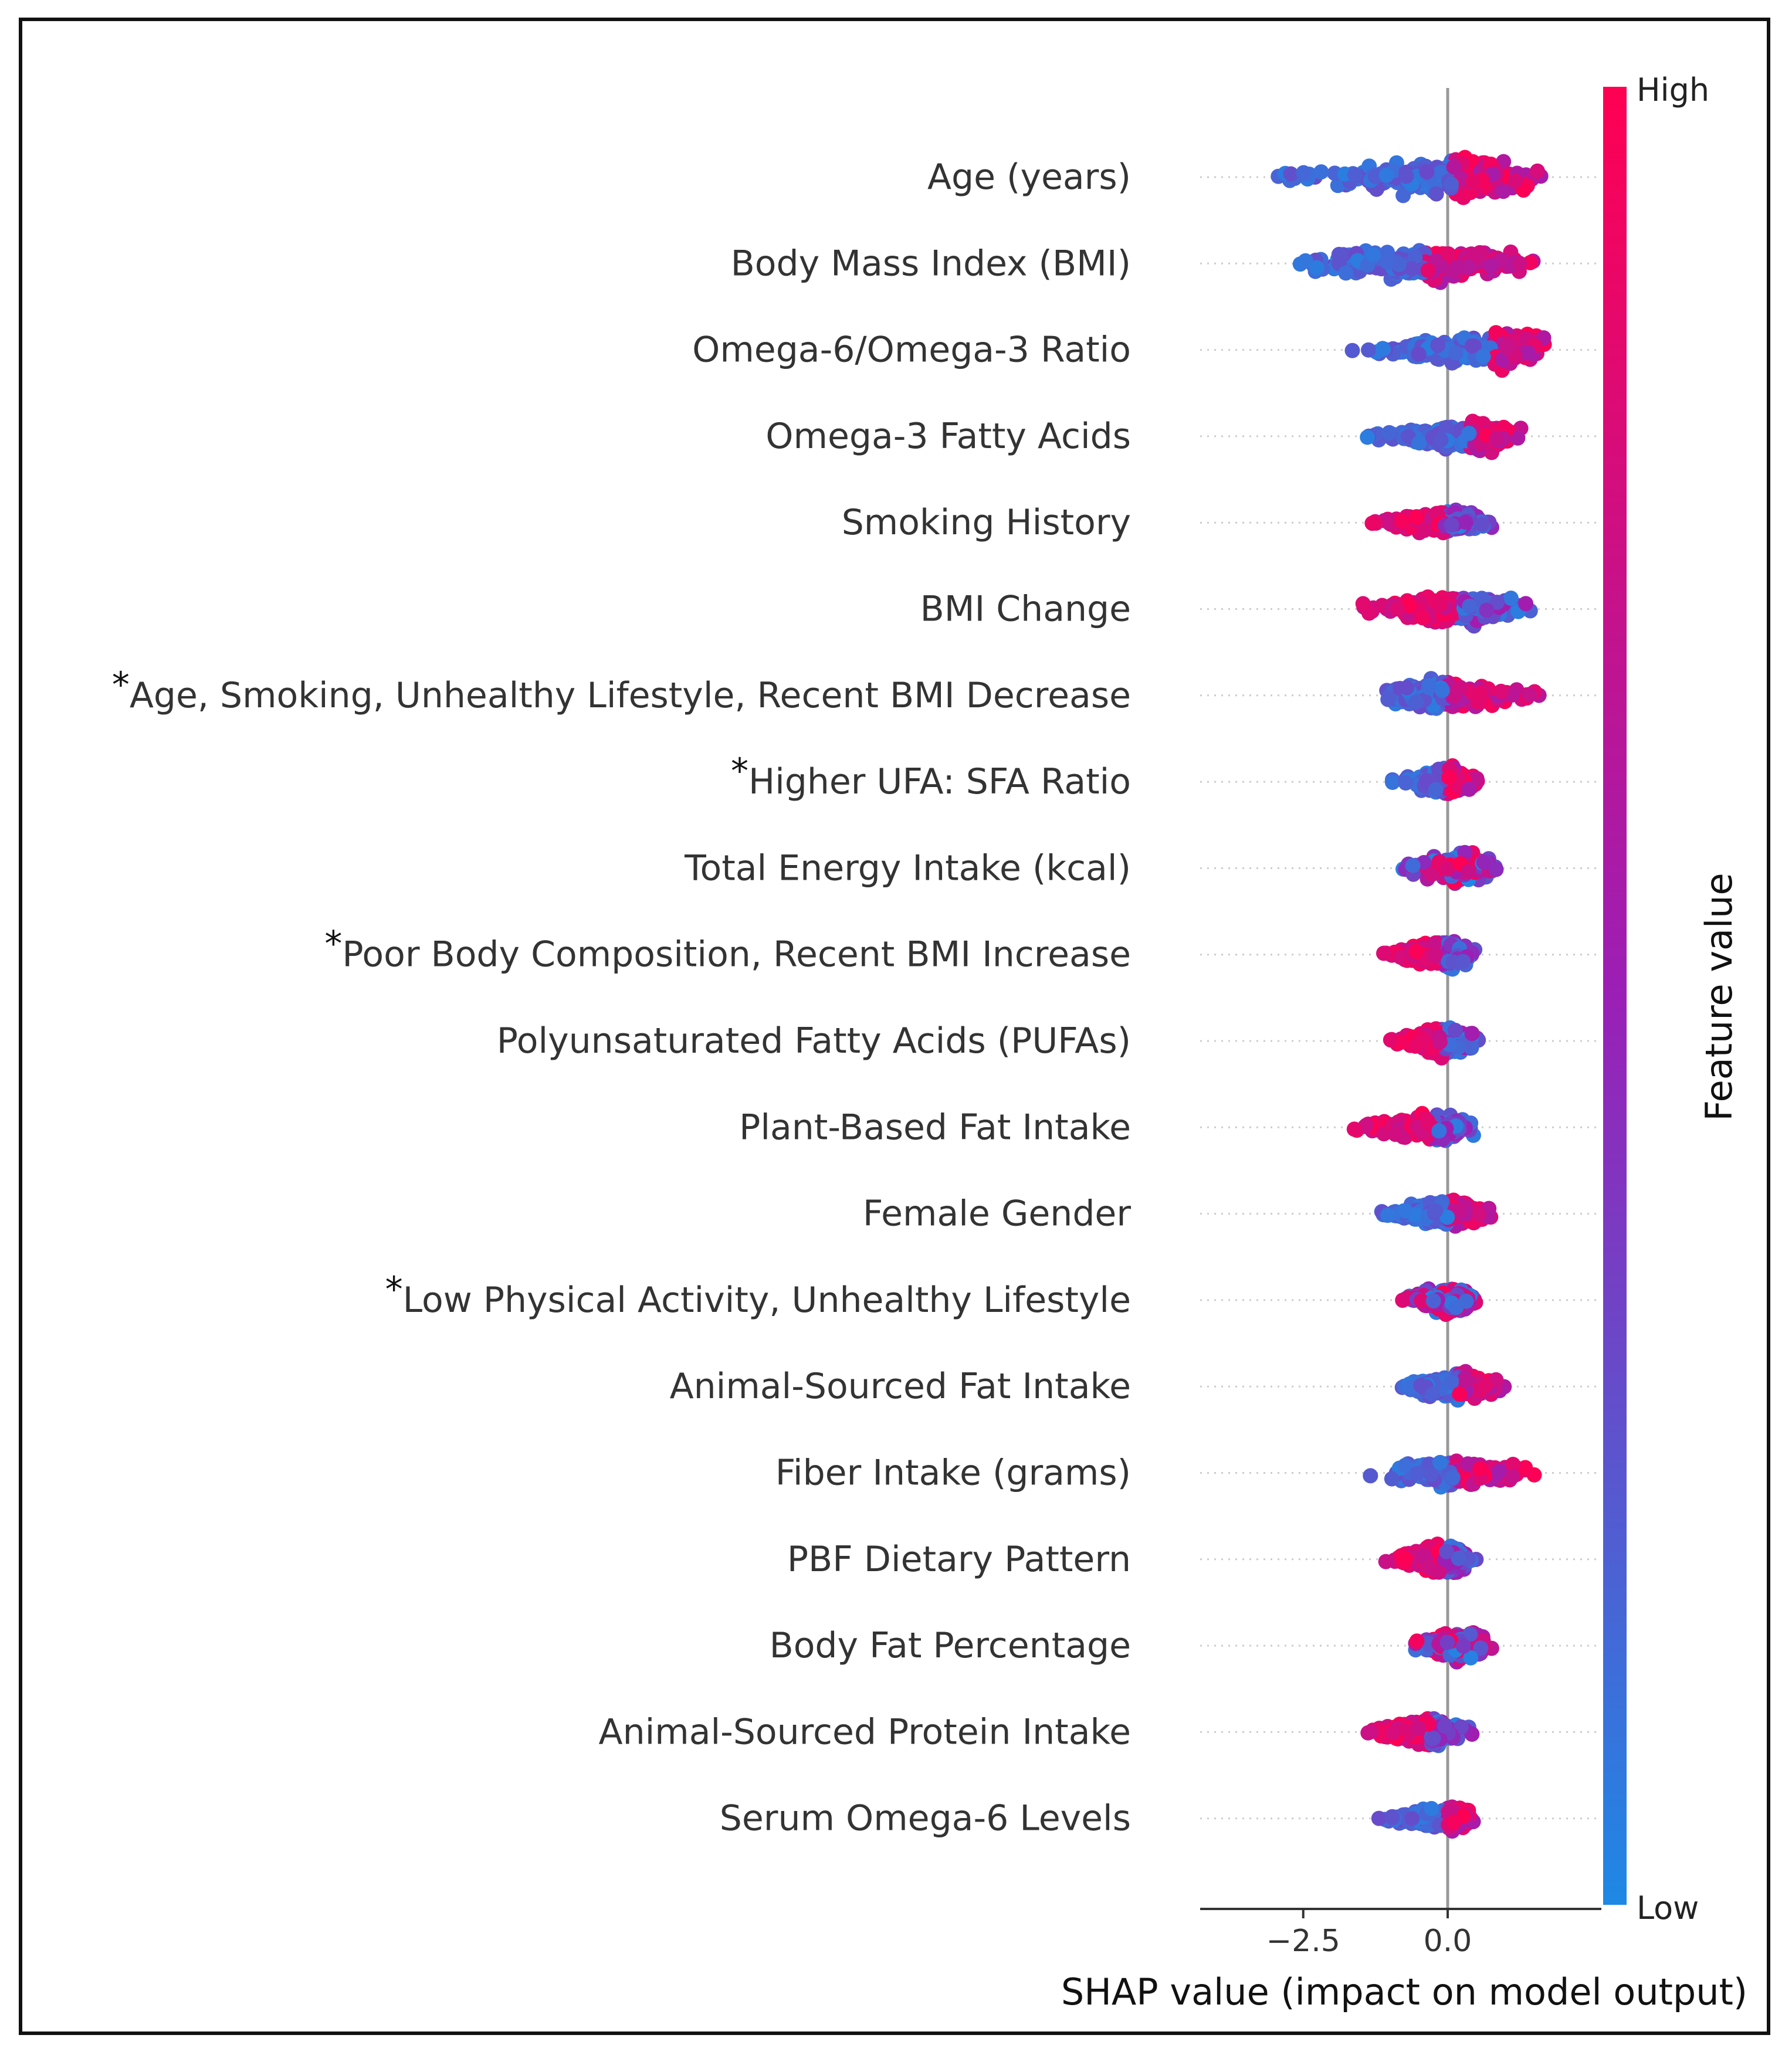 The height and width of the screenshot is (2062, 1792). What do you see at coordinates (931, 263) in the screenshot?
I see `feature-label: Body Mass Index (BMI)` at bounding box center [931, 263].